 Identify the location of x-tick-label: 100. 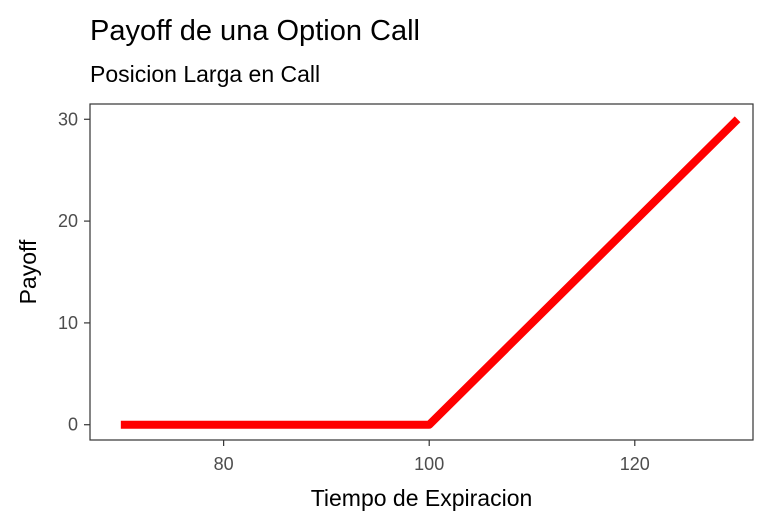
(429, 464).